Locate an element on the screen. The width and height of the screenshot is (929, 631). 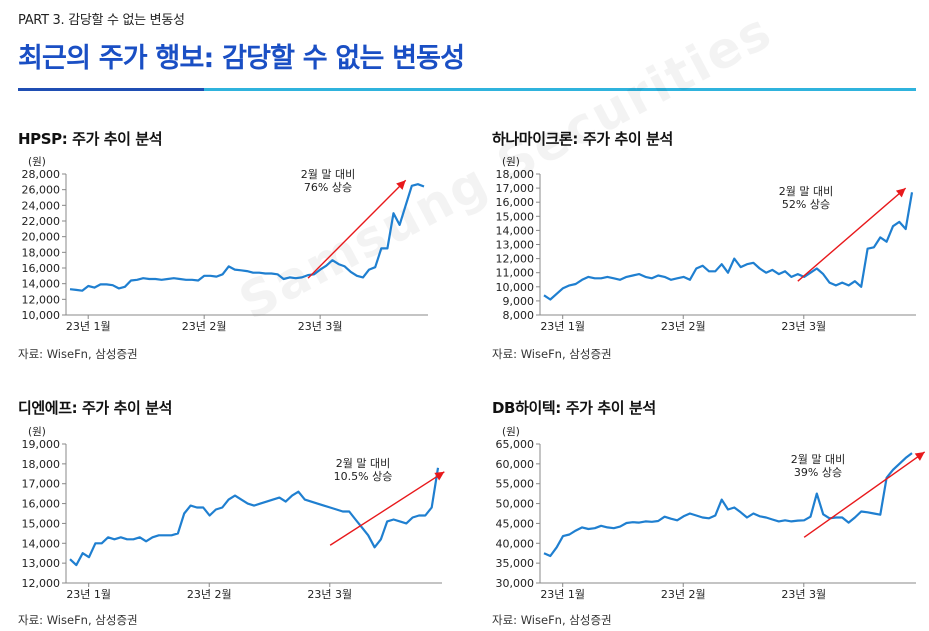
title-rule-accent is located at coordinates (111, 89).